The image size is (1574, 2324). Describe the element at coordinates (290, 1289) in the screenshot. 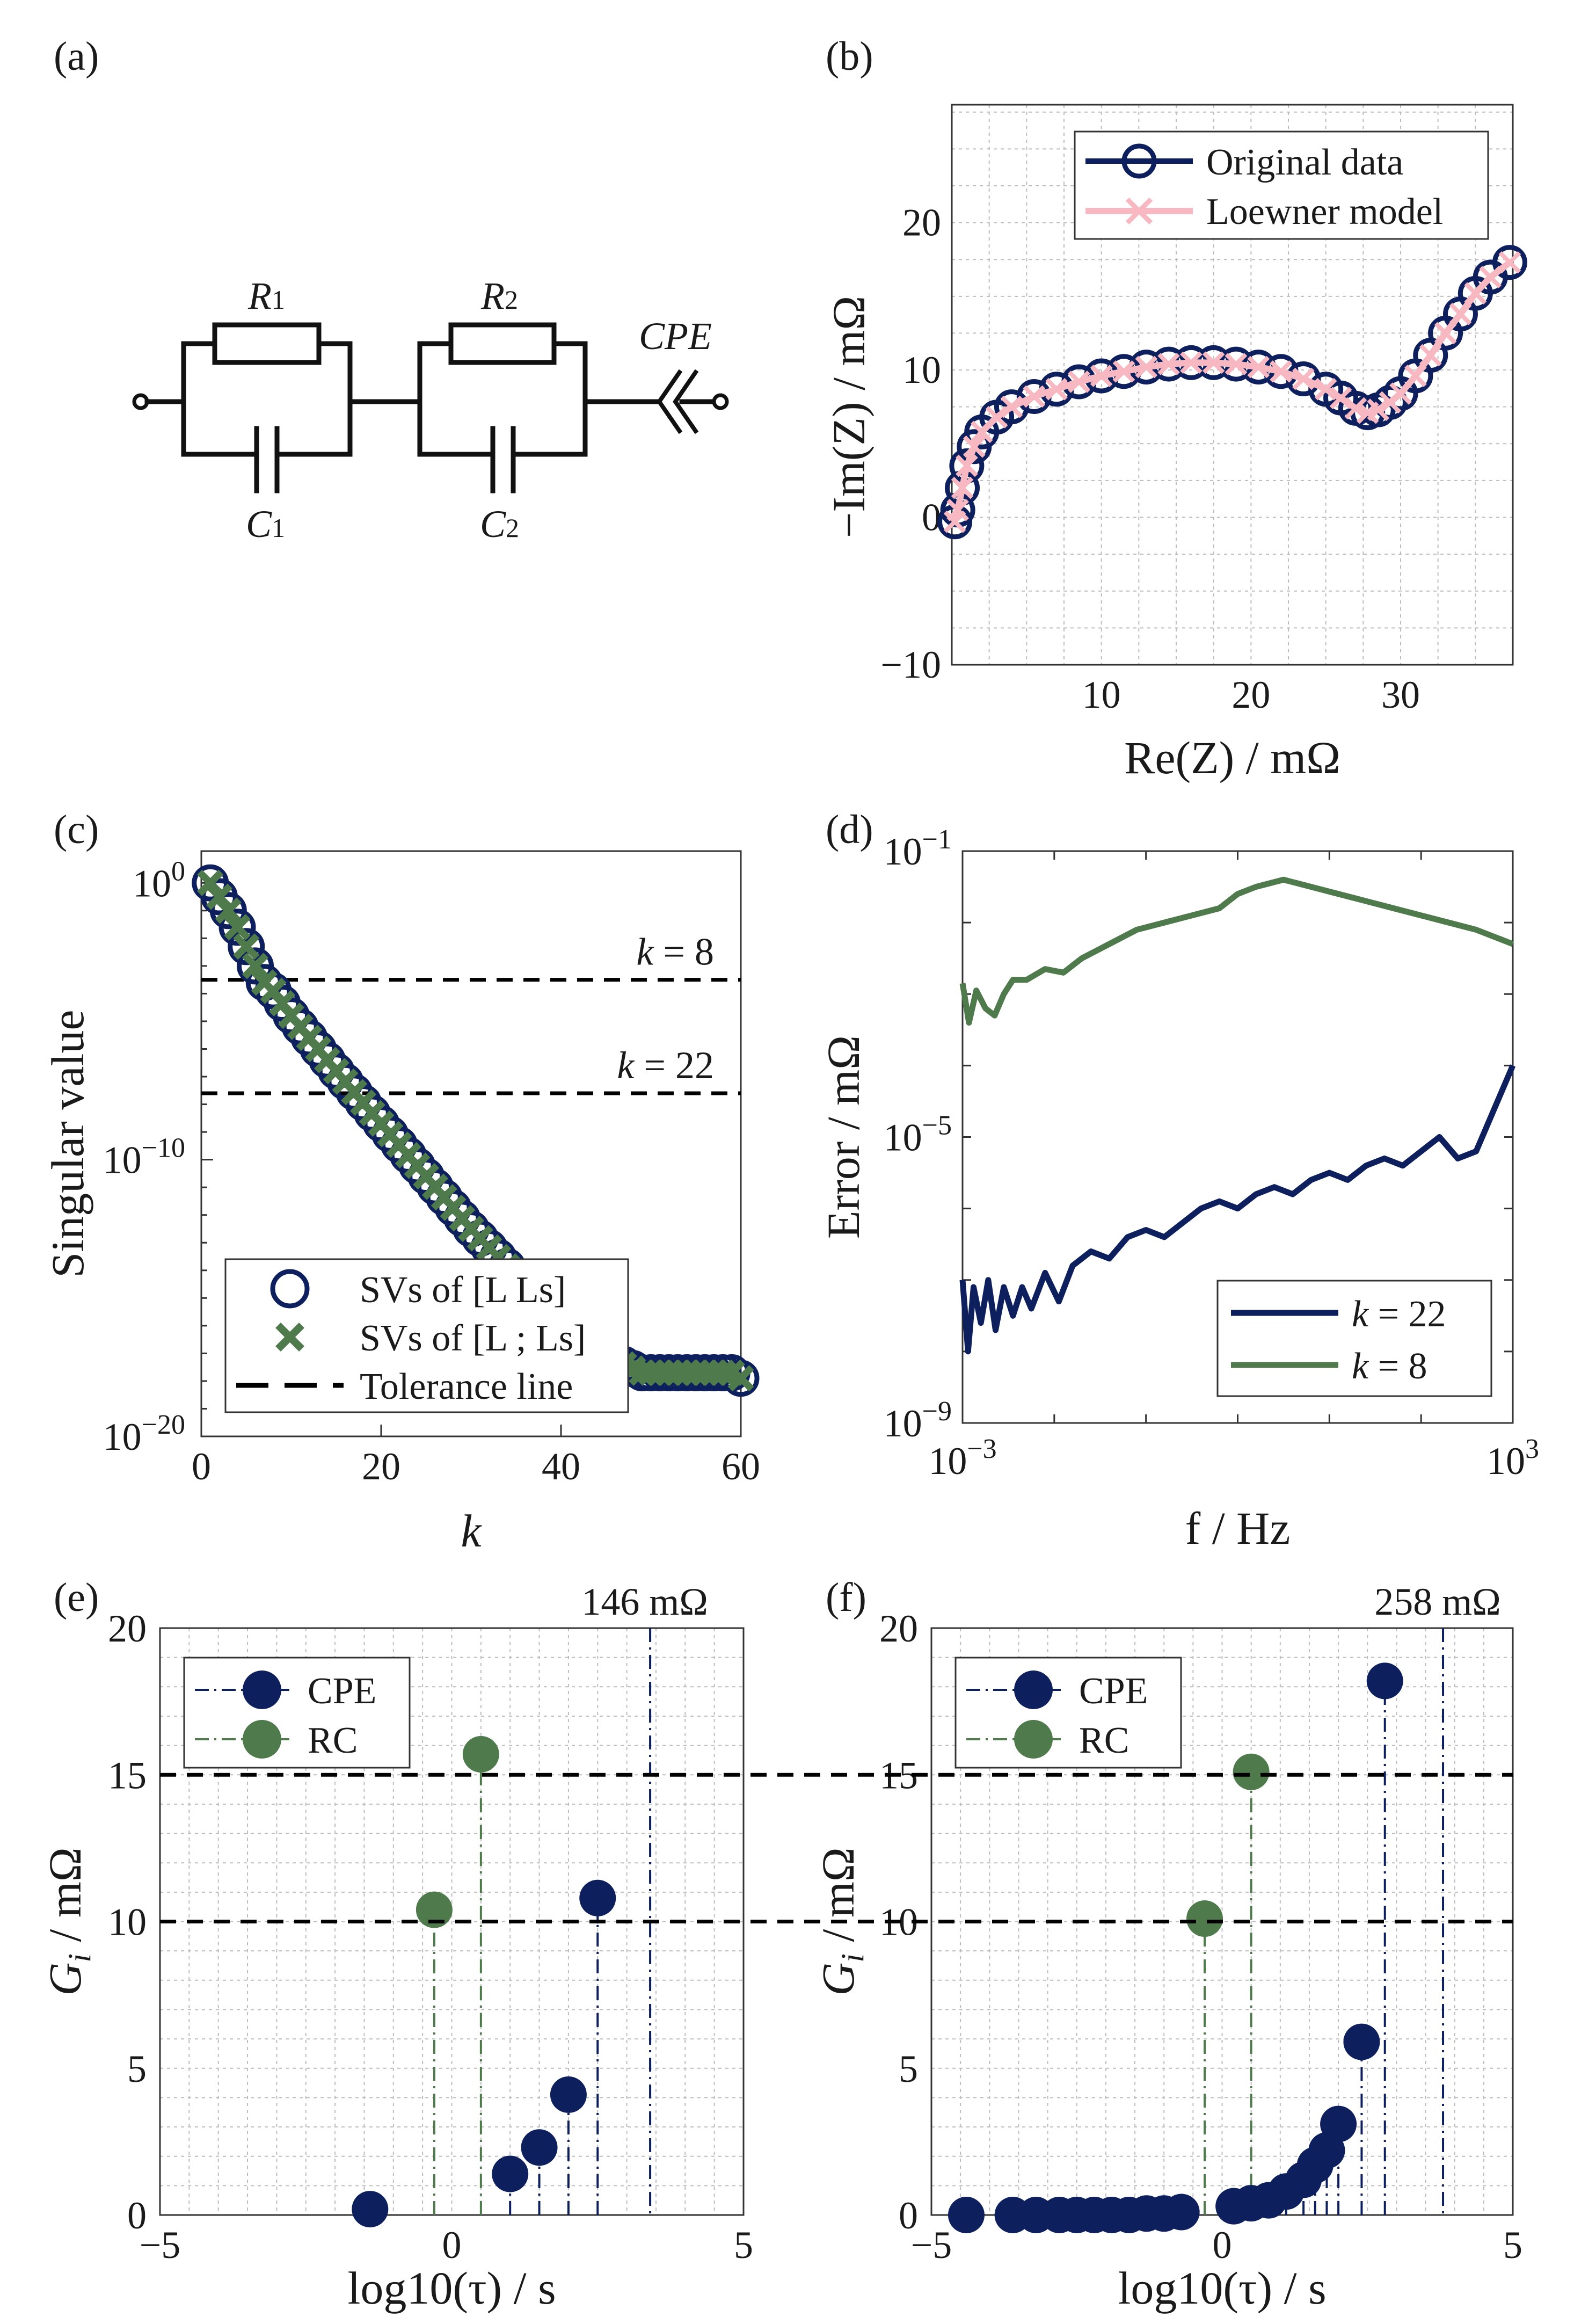

I see `legend-marker-circle` at that location.